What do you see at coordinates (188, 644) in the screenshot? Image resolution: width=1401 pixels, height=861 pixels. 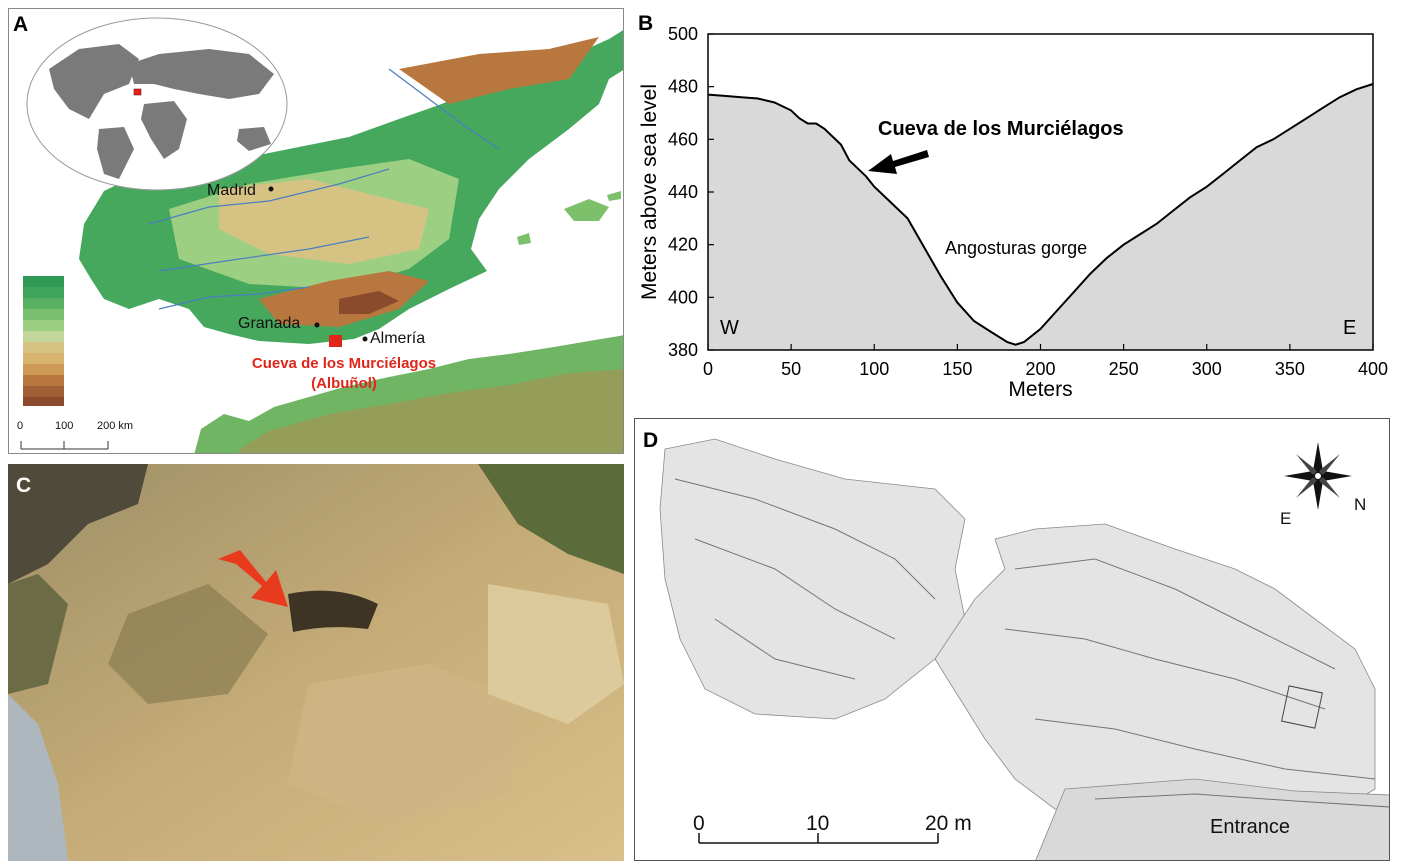 I see `mid-cliff-rock` at bounding box center [188, 644].